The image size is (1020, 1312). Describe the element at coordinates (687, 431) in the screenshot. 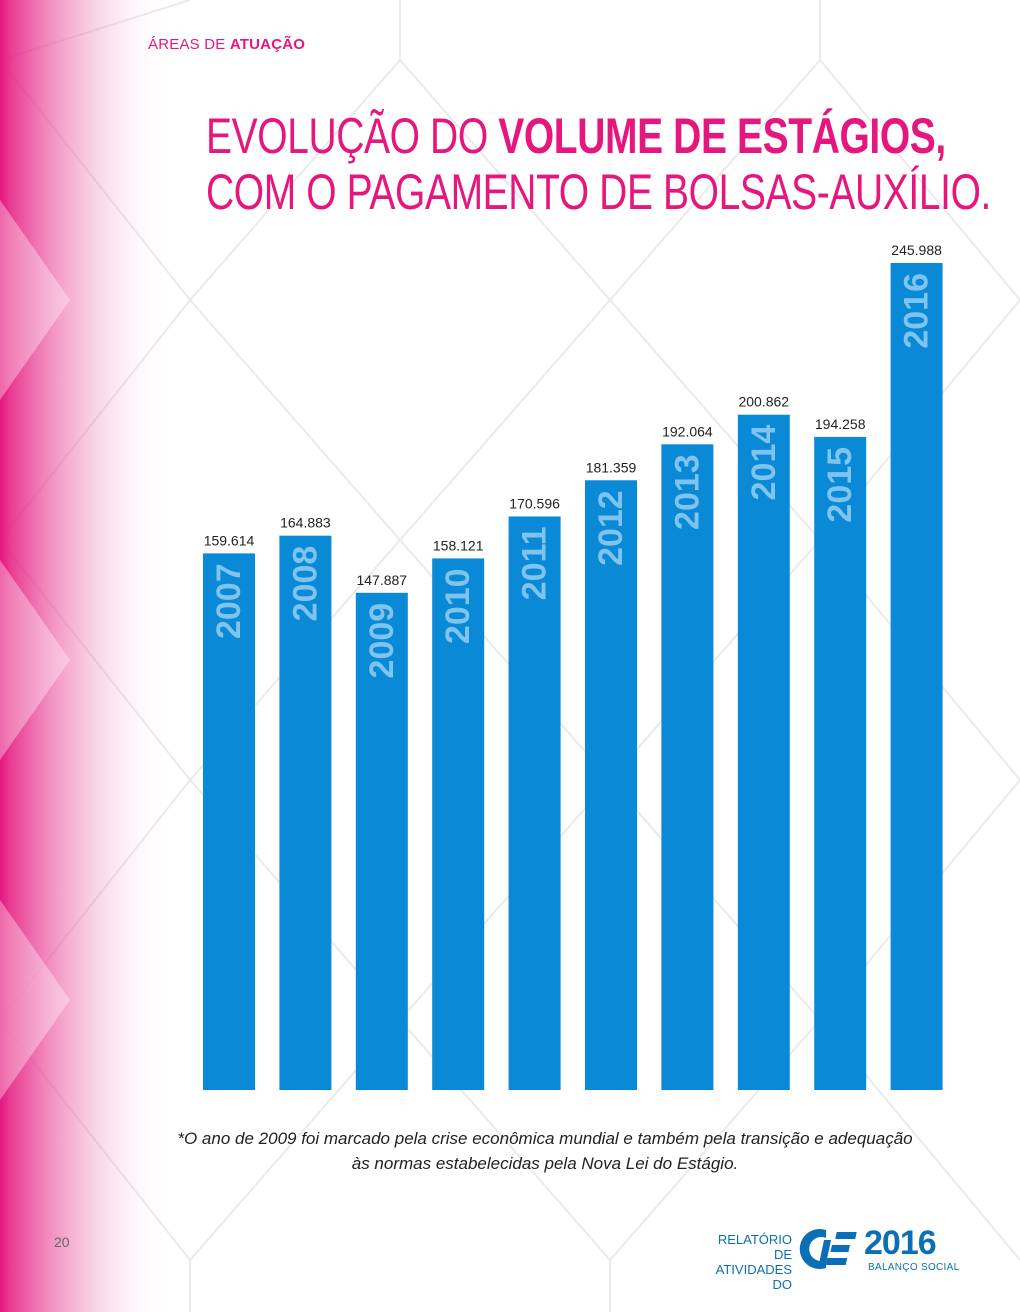

I see `value-label-2013: 192.064` at that location.